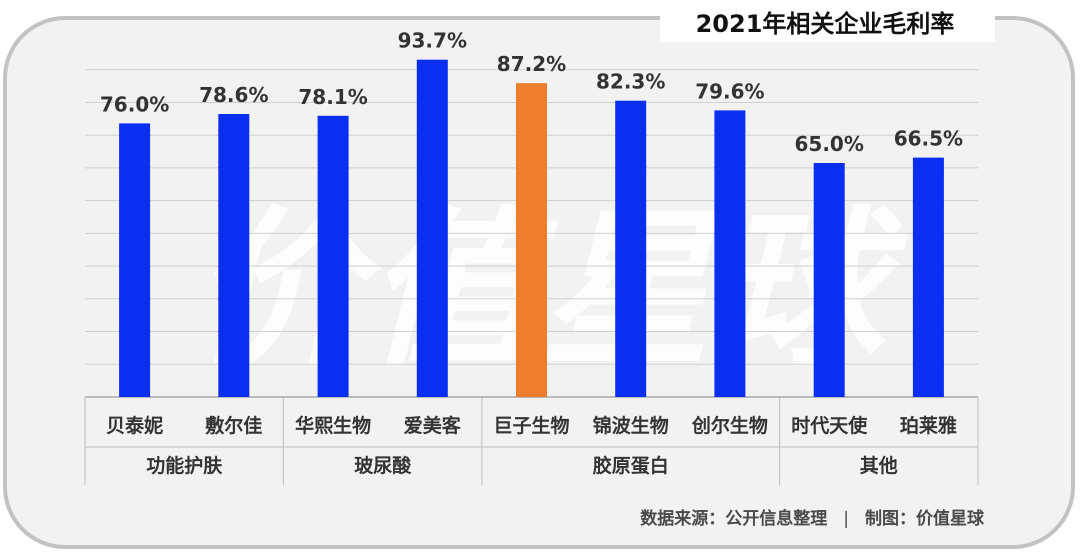 The height and width of the screenshot is (555, 1080). What do you see at coordinates (333, 425) in the screenshot?
I see `category-label: 华熙生物` at bounding box center [333, 425].